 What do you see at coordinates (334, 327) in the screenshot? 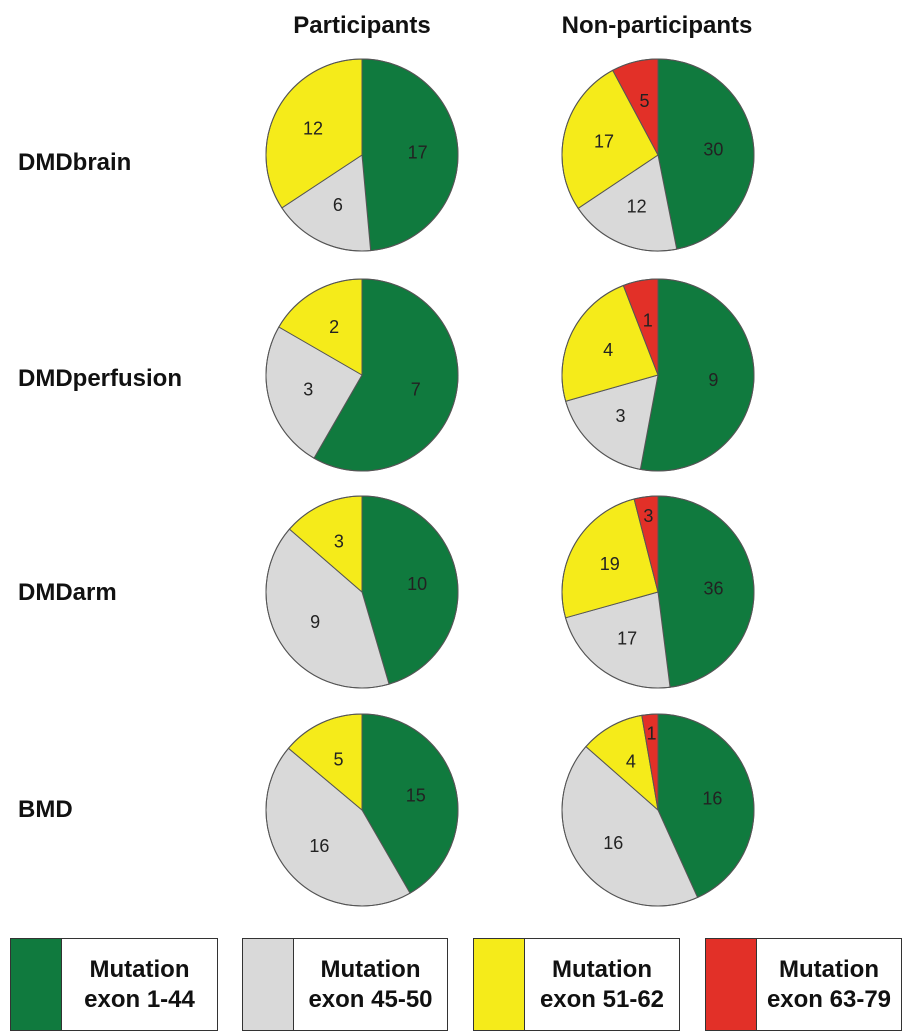
I see `pie-slice-value-label: 2` at bounding box center [334, 327].